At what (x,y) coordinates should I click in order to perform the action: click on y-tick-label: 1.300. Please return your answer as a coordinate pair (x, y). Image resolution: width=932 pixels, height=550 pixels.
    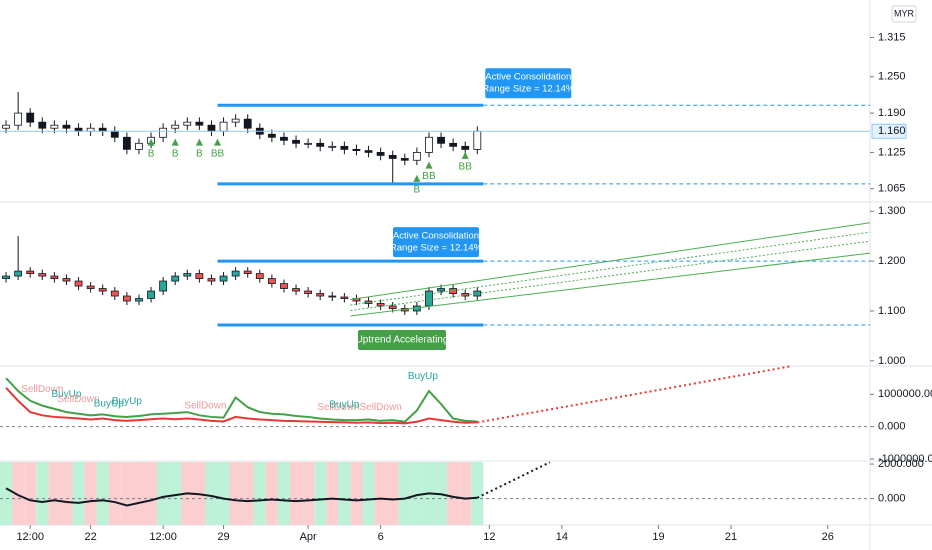
    Looking at the image, I should click on (892, 211).